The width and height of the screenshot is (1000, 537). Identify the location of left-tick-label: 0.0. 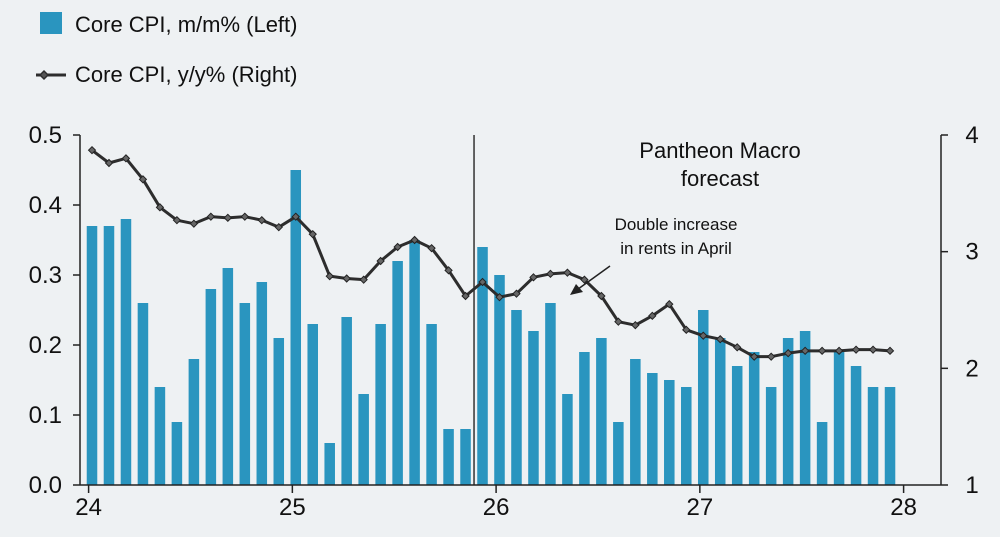
(45, 485).